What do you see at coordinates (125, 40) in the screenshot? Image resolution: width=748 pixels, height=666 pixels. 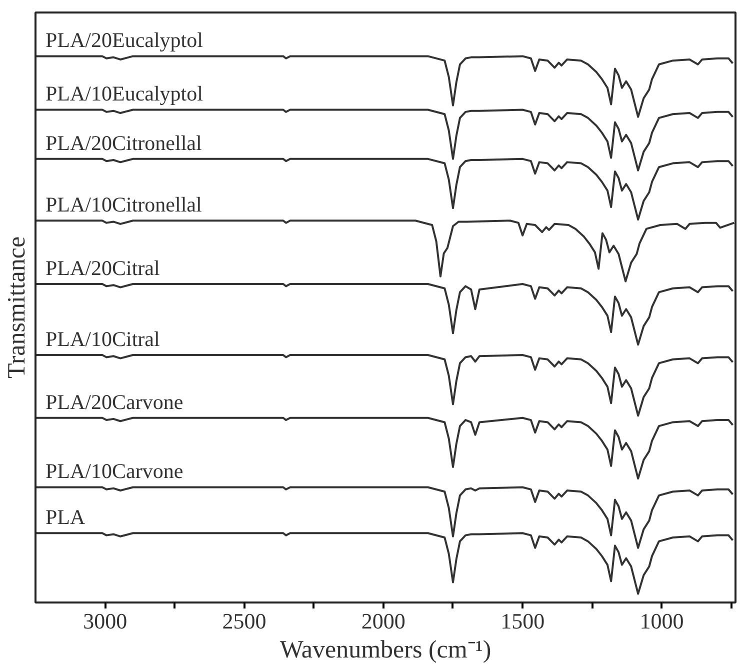 I see `series-label: PLA/20Eucalyptol` at bounding box center [125, 40].